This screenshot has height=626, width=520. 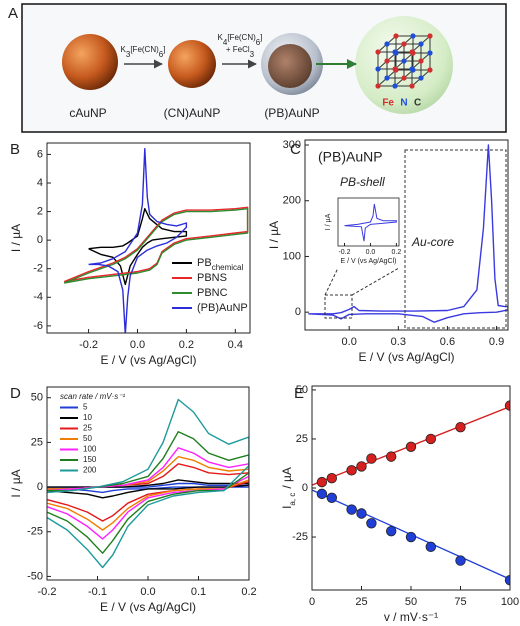 I want to click on legend-label: 150, so click(x=90, y=459).